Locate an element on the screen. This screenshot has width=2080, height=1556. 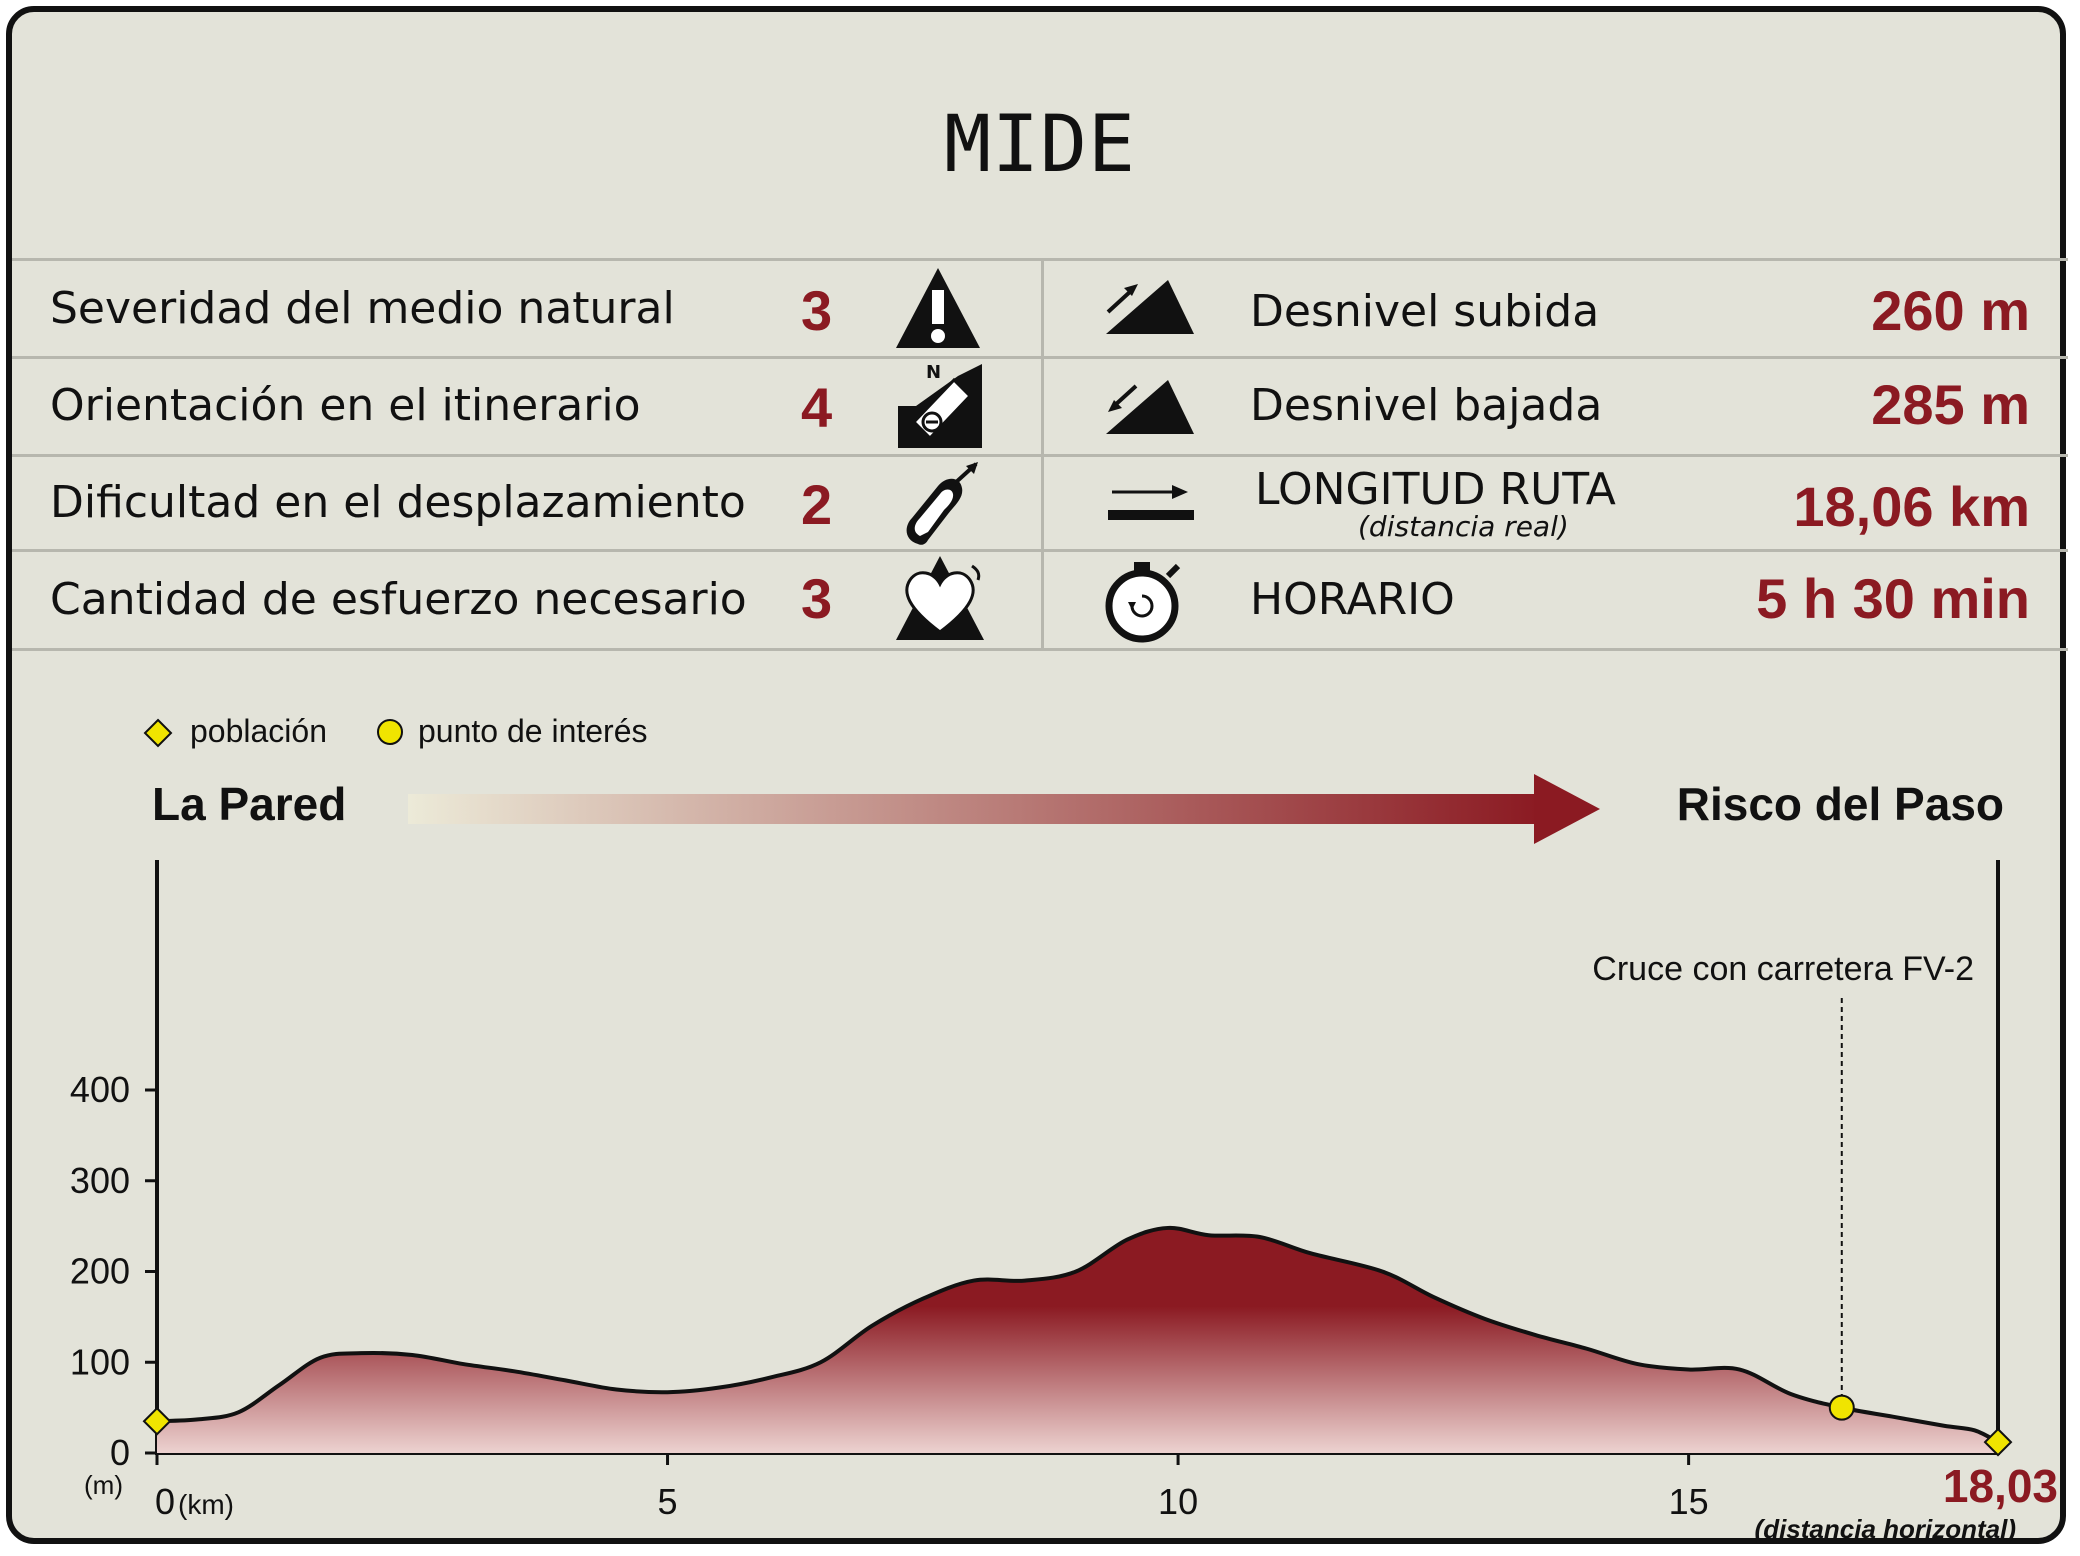
y-tick-label: 100 is located at coordinates (100, 1361).